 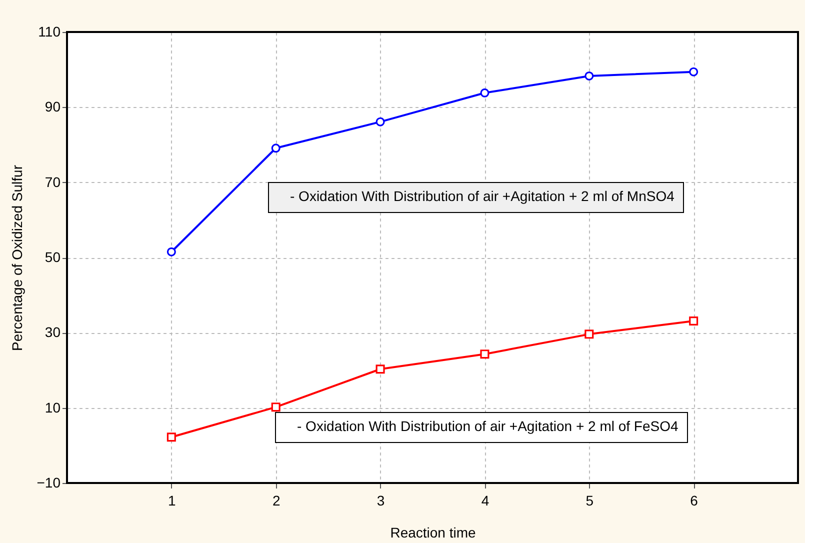 What do you see at coordinates (52, 106) in the screenshot?
I see `y-tick-label: 90` at bounding box center [52, 106].